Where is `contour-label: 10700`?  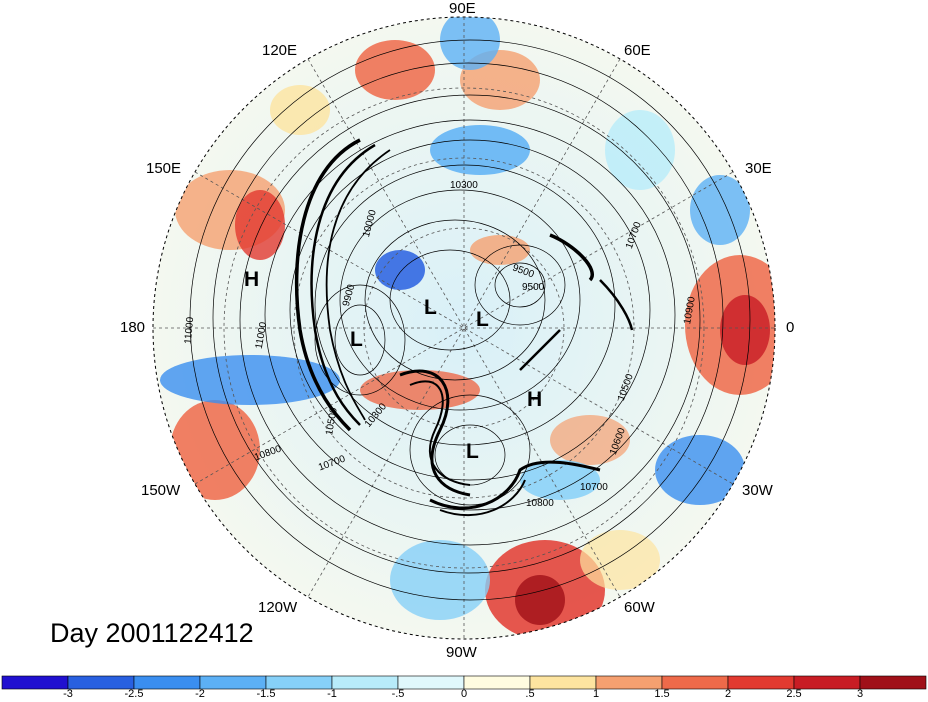
contour-label: 10700 is located at coordinates (594, 487).